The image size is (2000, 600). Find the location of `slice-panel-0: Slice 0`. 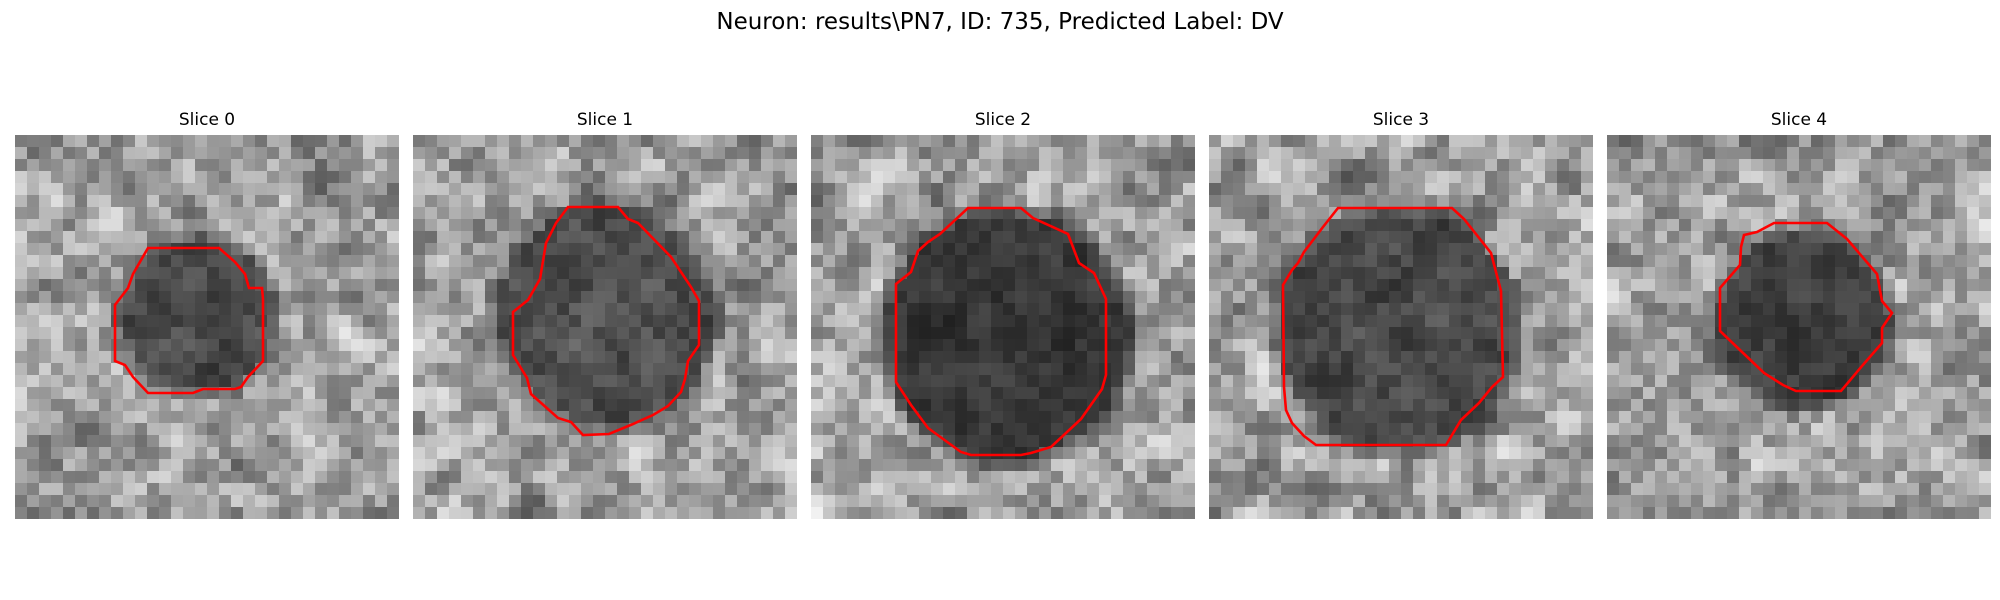

slice-panel-0: Slice 0 is located at coordinates (207, 314).